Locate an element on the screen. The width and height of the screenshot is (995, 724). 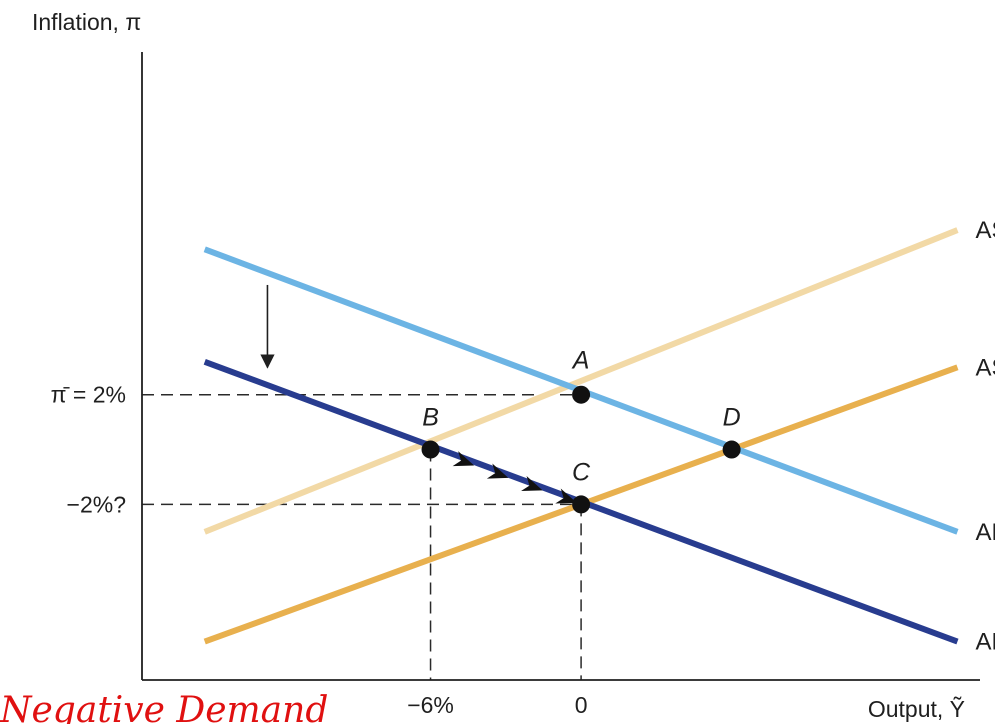
handwritten-annotation: Negative Demand is located at coordinates (164, 707).